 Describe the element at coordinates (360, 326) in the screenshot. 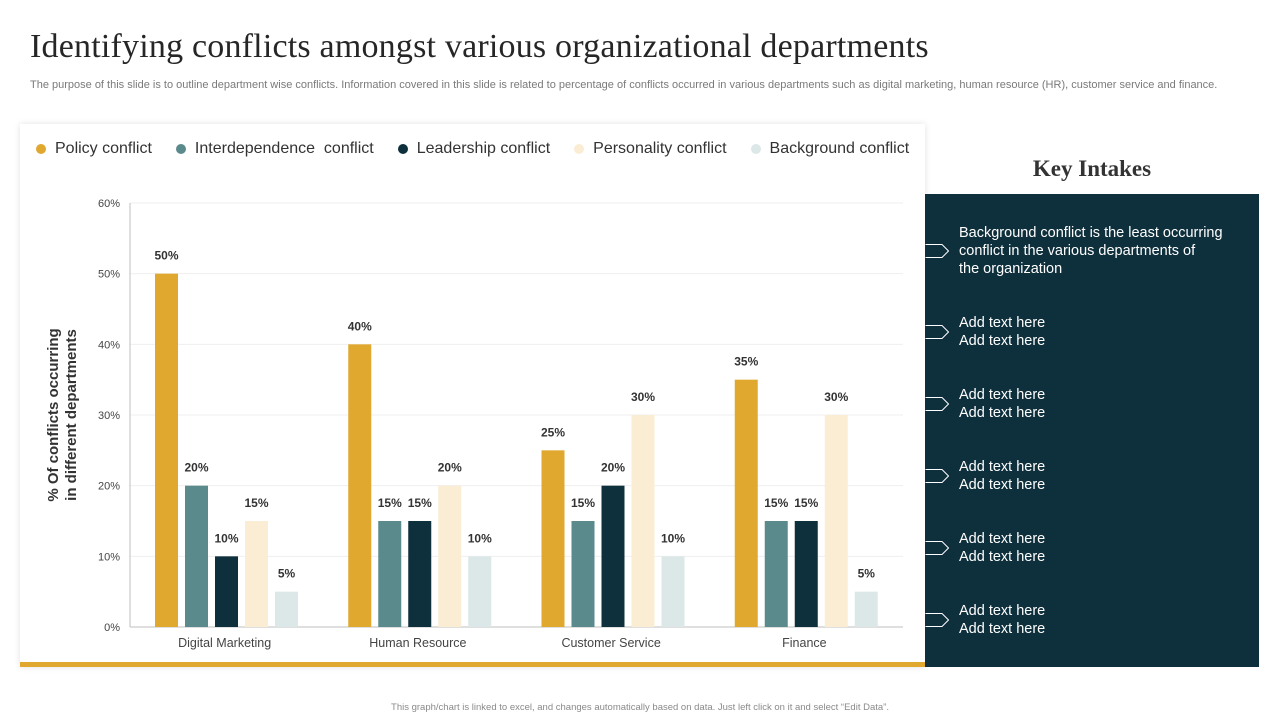

I see `bar-value-label: 40%` at that location.